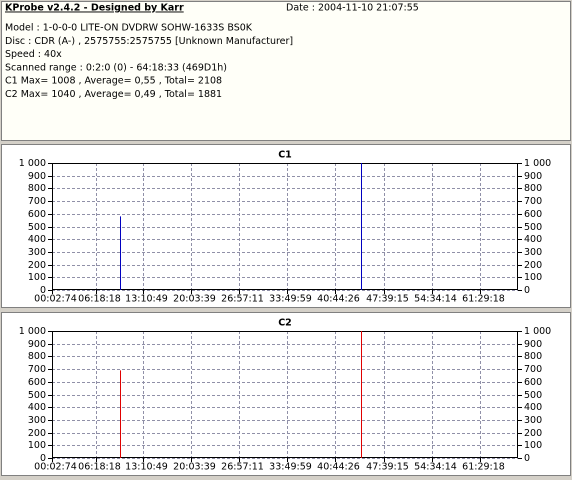 The height and width of the screenshot is (480, 572). I want to click on chart-title: C2, so click(285, 323).